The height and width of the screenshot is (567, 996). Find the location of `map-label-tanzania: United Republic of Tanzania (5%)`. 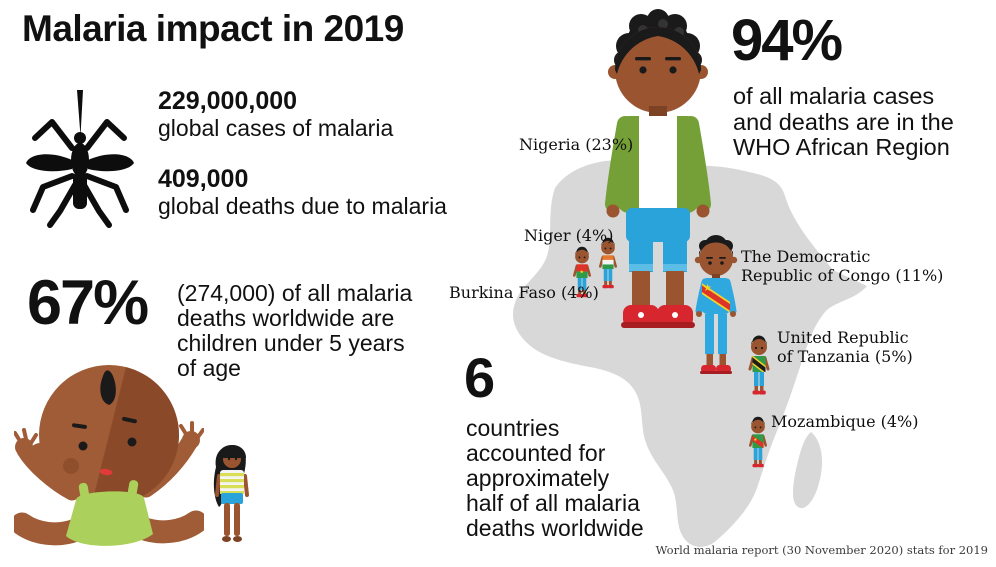

map-label-tanzania: United Republic of Tanzania (5%) is located at coordinates (845, 347).